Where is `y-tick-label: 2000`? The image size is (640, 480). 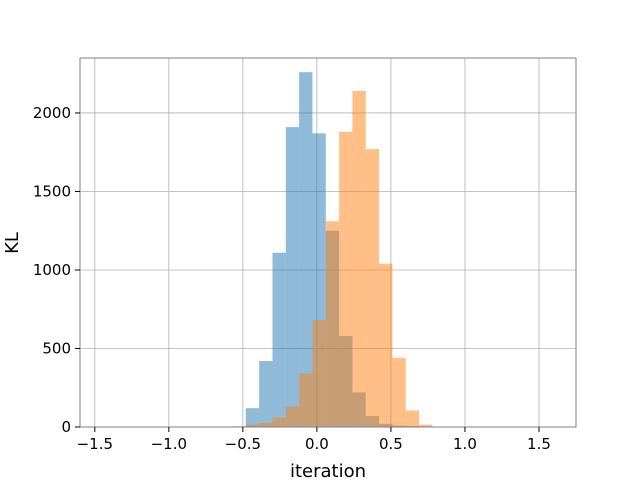 y-tick-label: 2000 is located at coordinates (52, 113).